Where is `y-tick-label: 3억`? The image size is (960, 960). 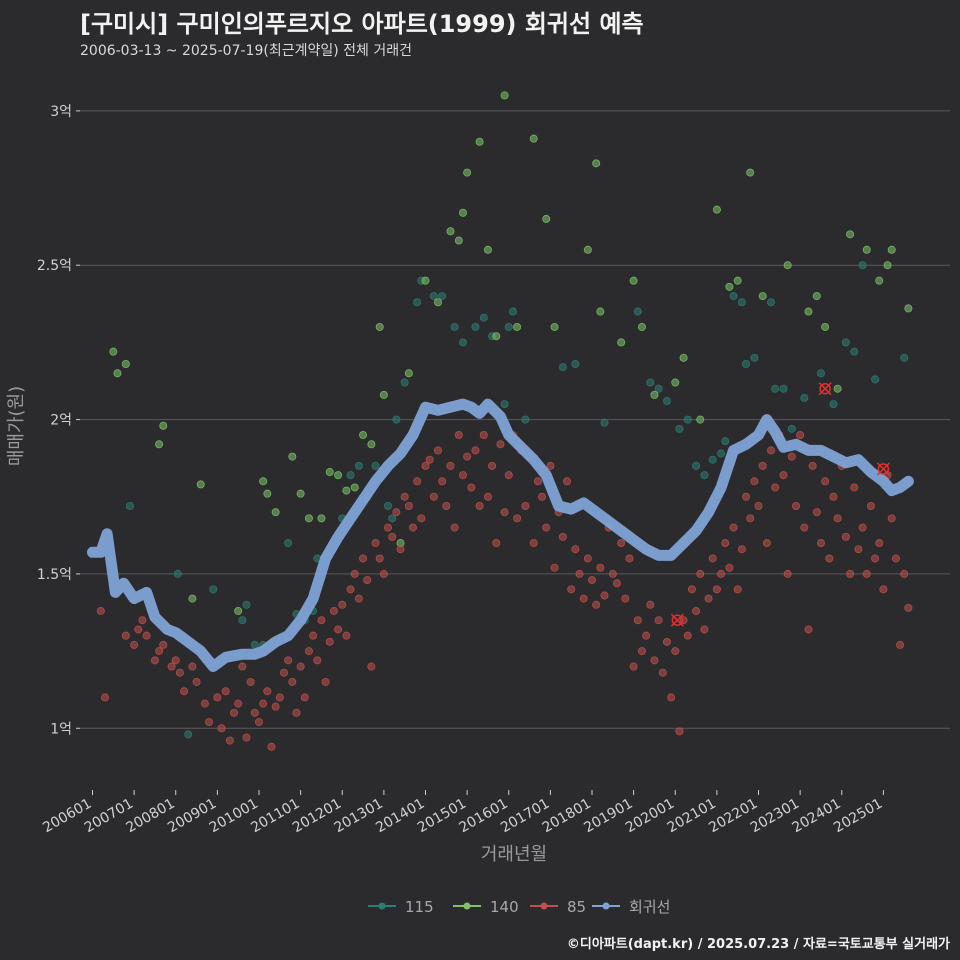 y-tick-label: 3억 is located at coordinates (61, 112).